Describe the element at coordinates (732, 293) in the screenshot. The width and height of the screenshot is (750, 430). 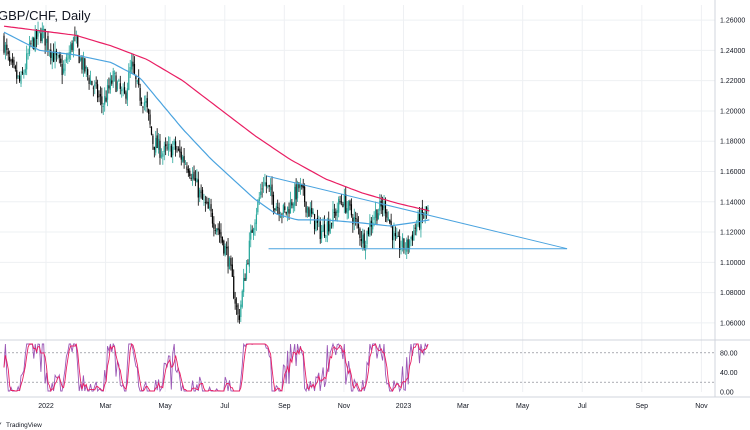
I see `price-tick-label: 1.08000` at that location.